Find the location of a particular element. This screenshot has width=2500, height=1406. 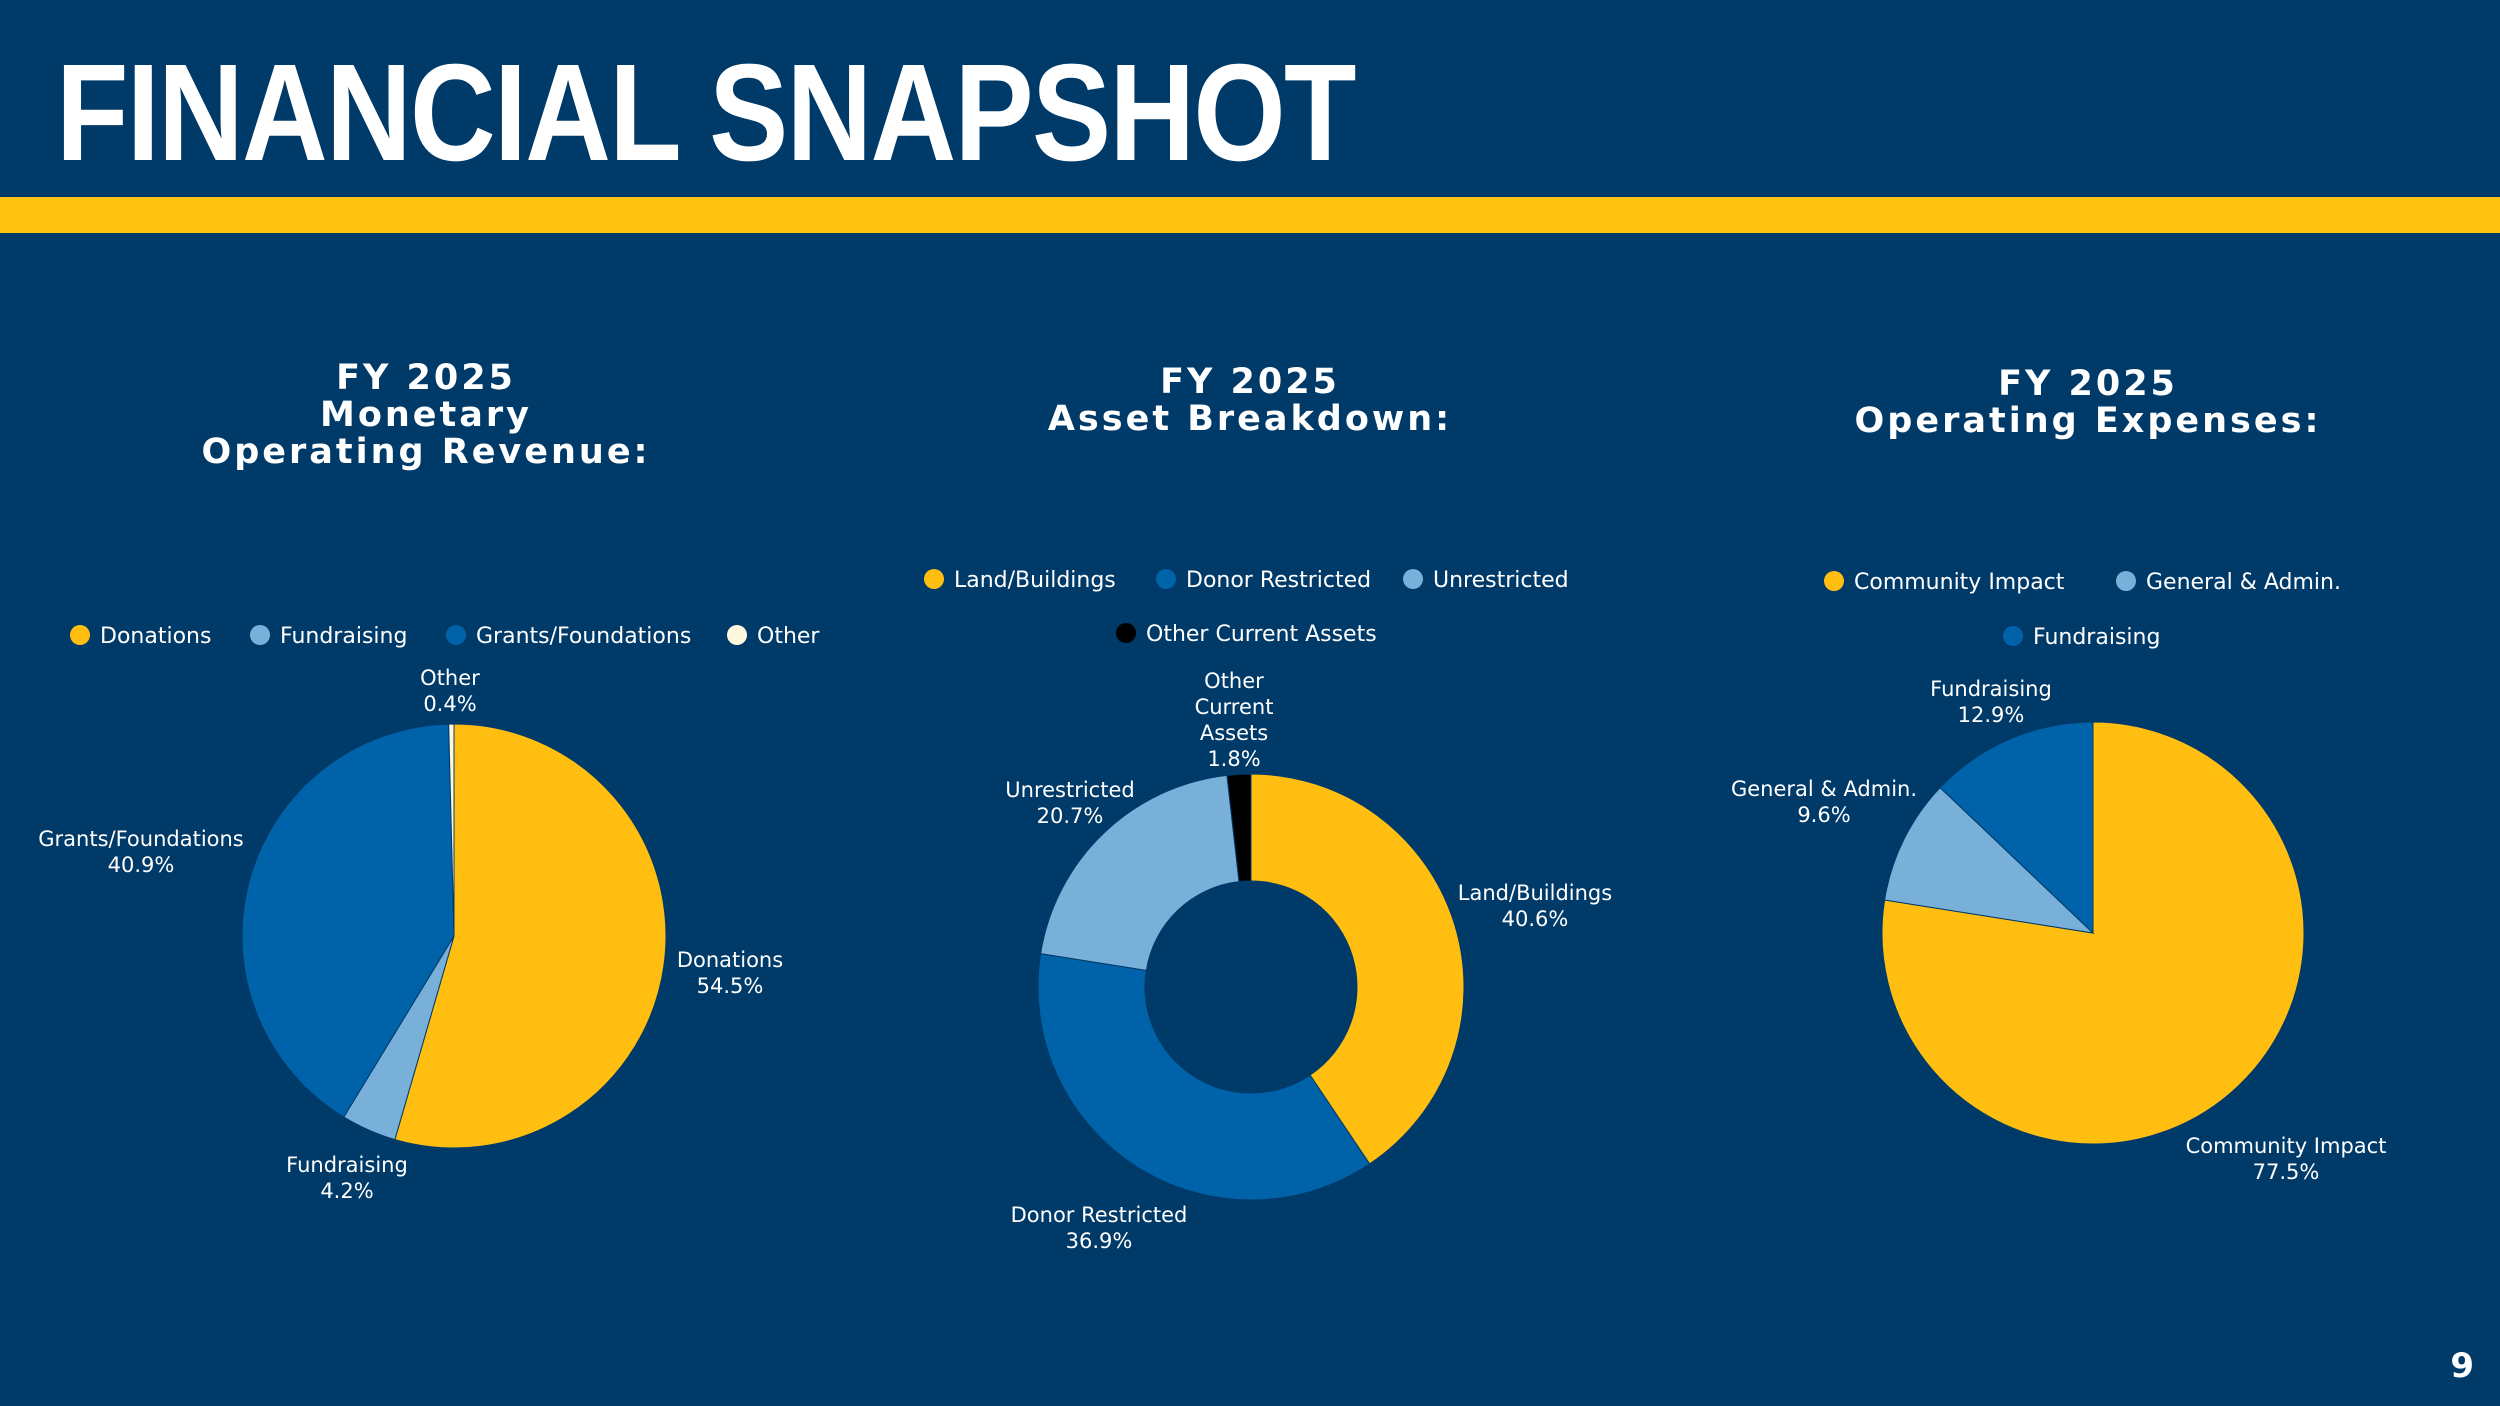

legend-item-donor-restricted: Donor Restricted is located at coordinates (1263, 580).